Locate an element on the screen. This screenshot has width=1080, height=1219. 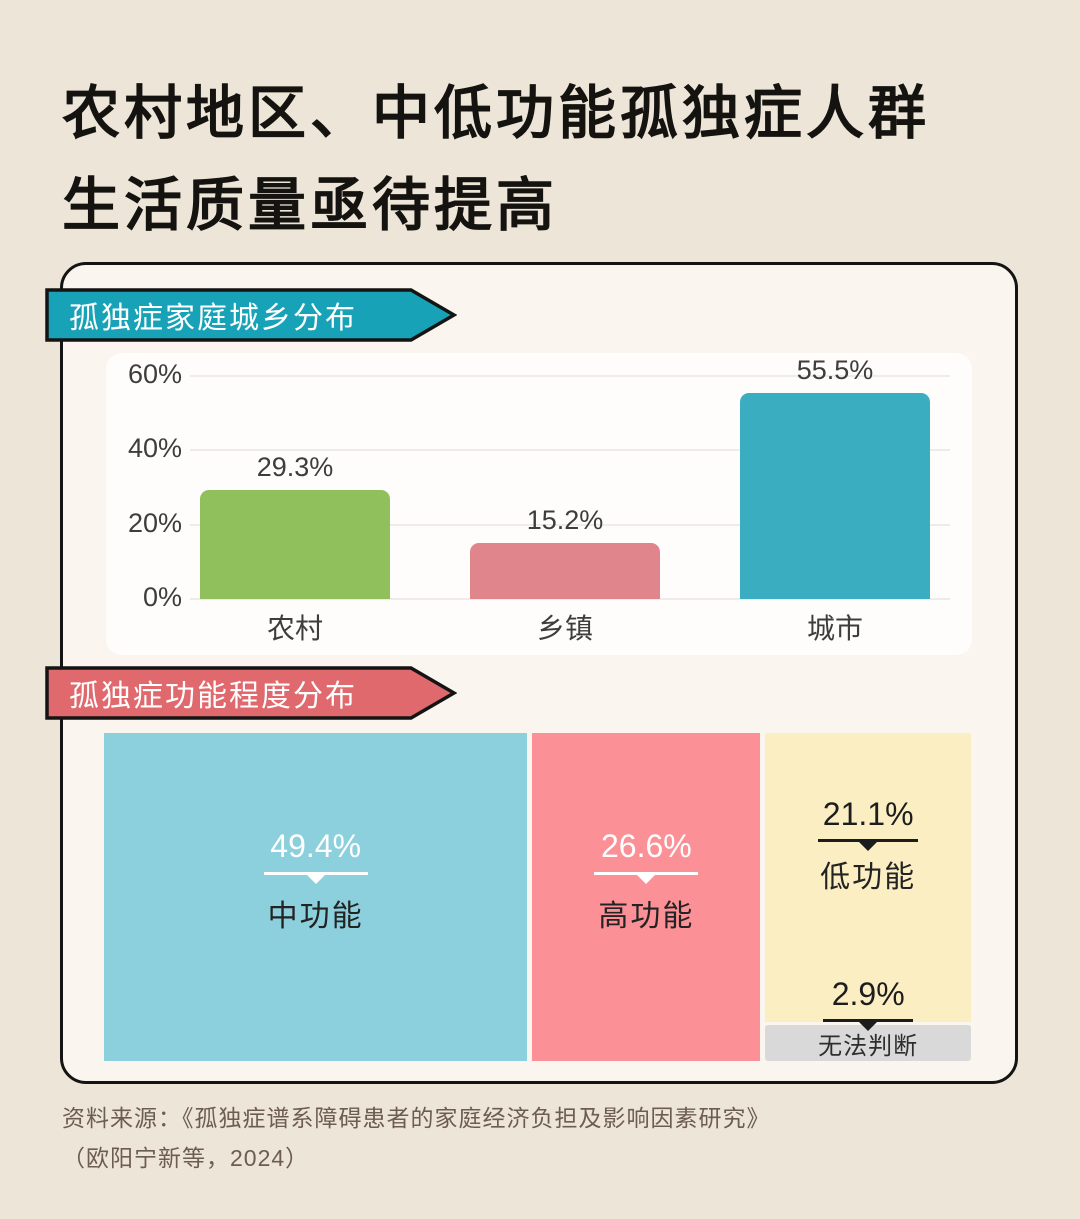
segment-value: 21.1% is located at coordinates (868, 814).